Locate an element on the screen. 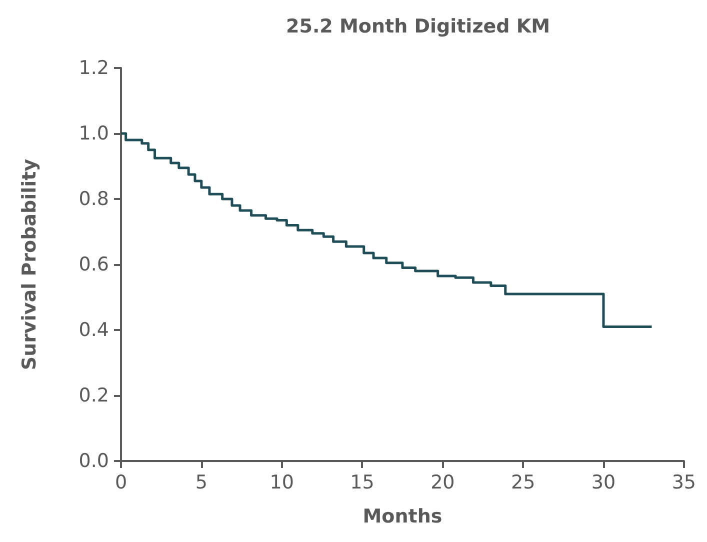  y-tick-label: 0.8 is located at coordinates (93, 199).